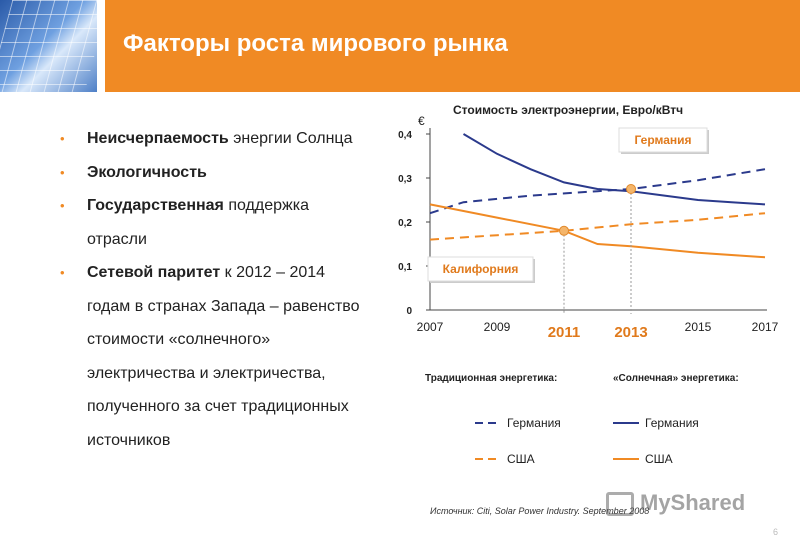 The width and height of the screenshot is (800, 554). I want to click on callout-label: Германия, so click(662, 140).